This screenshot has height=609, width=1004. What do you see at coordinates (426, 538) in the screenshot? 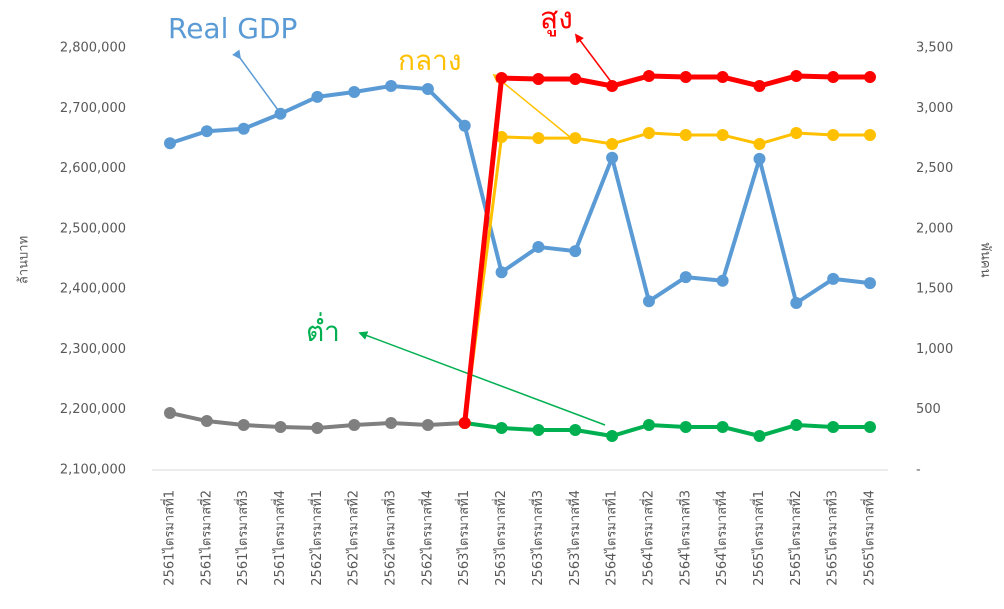
I see `x-tick-label: 2562ไตรมาสที่4` at bounding box center [426, 538].